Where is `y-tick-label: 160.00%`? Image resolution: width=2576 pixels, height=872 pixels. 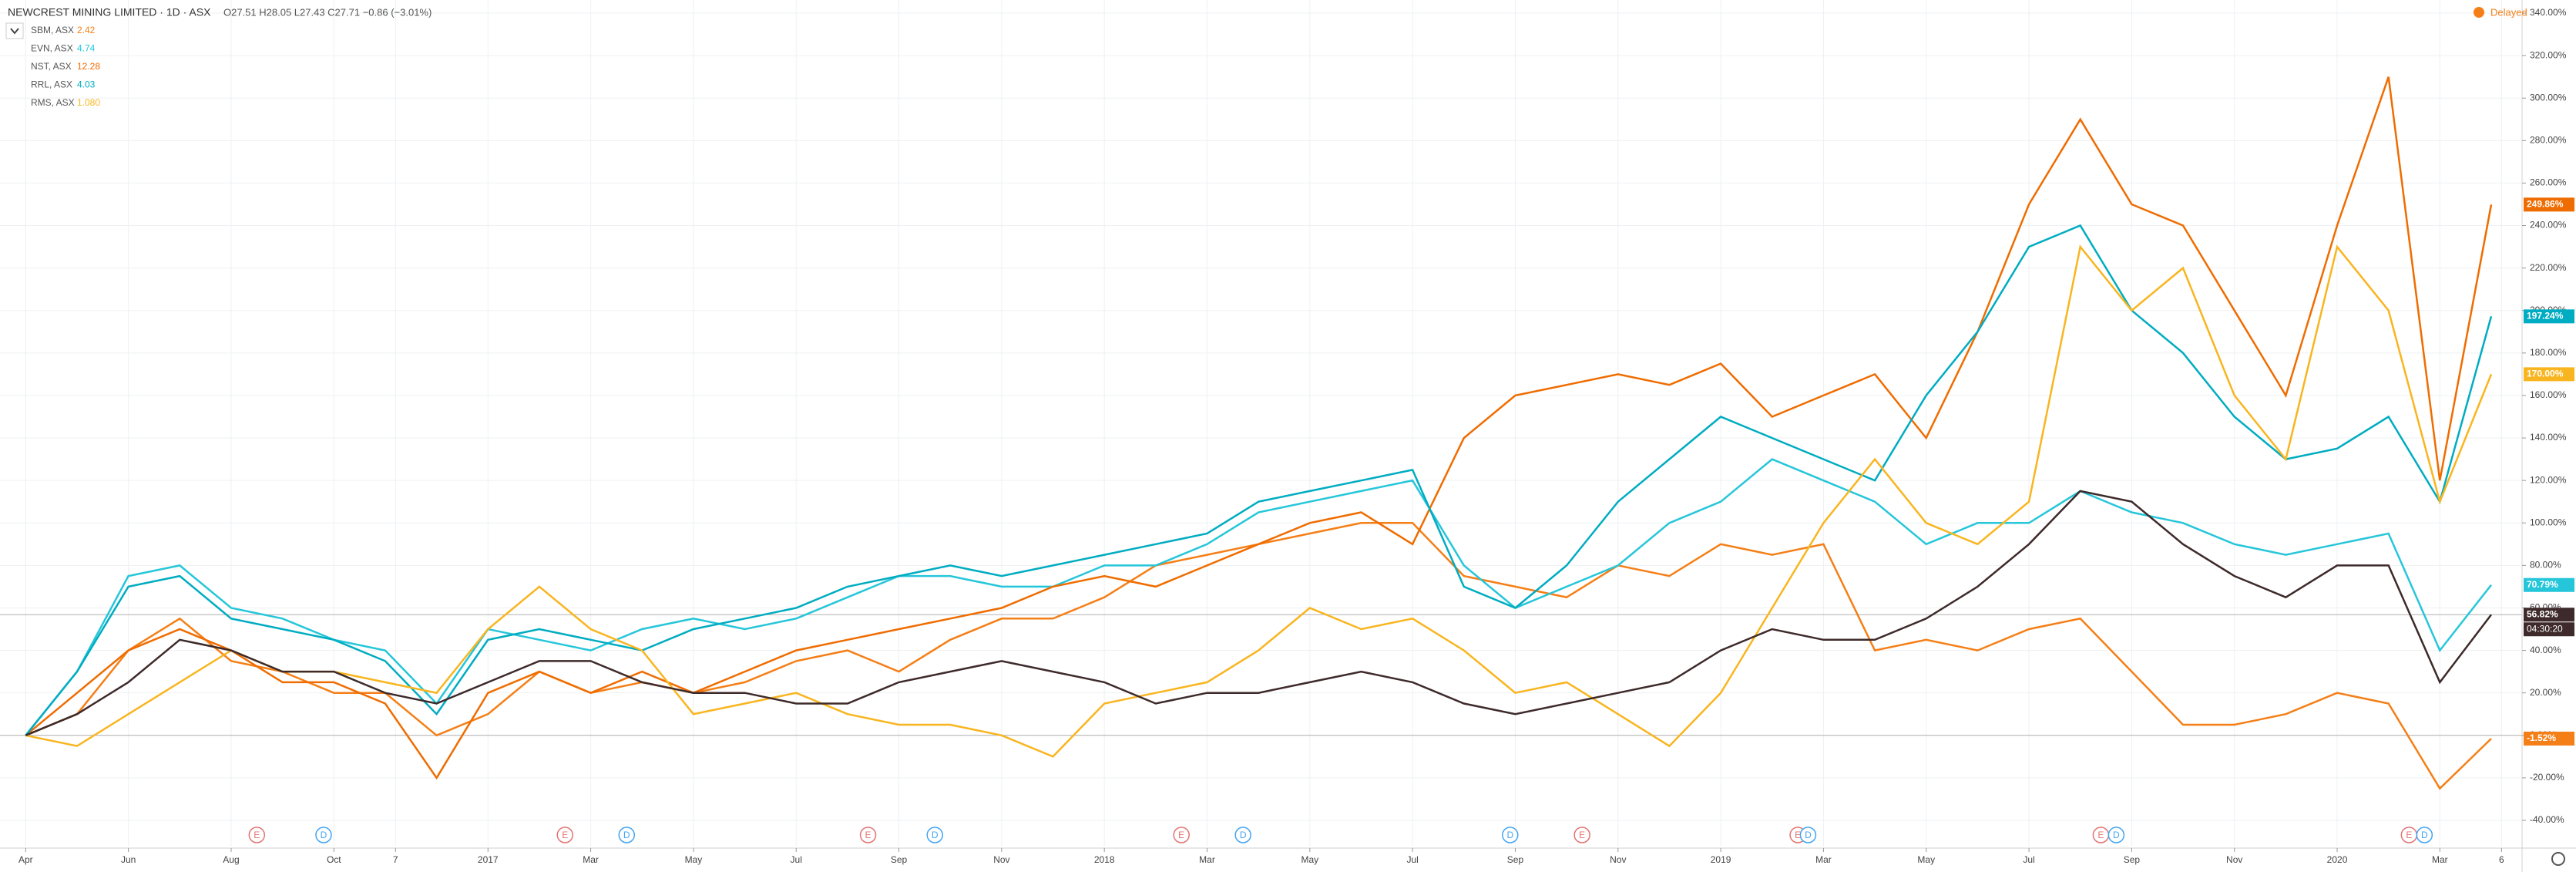 y-tick-label: 160.00% is located at coordinates (2548, 394).